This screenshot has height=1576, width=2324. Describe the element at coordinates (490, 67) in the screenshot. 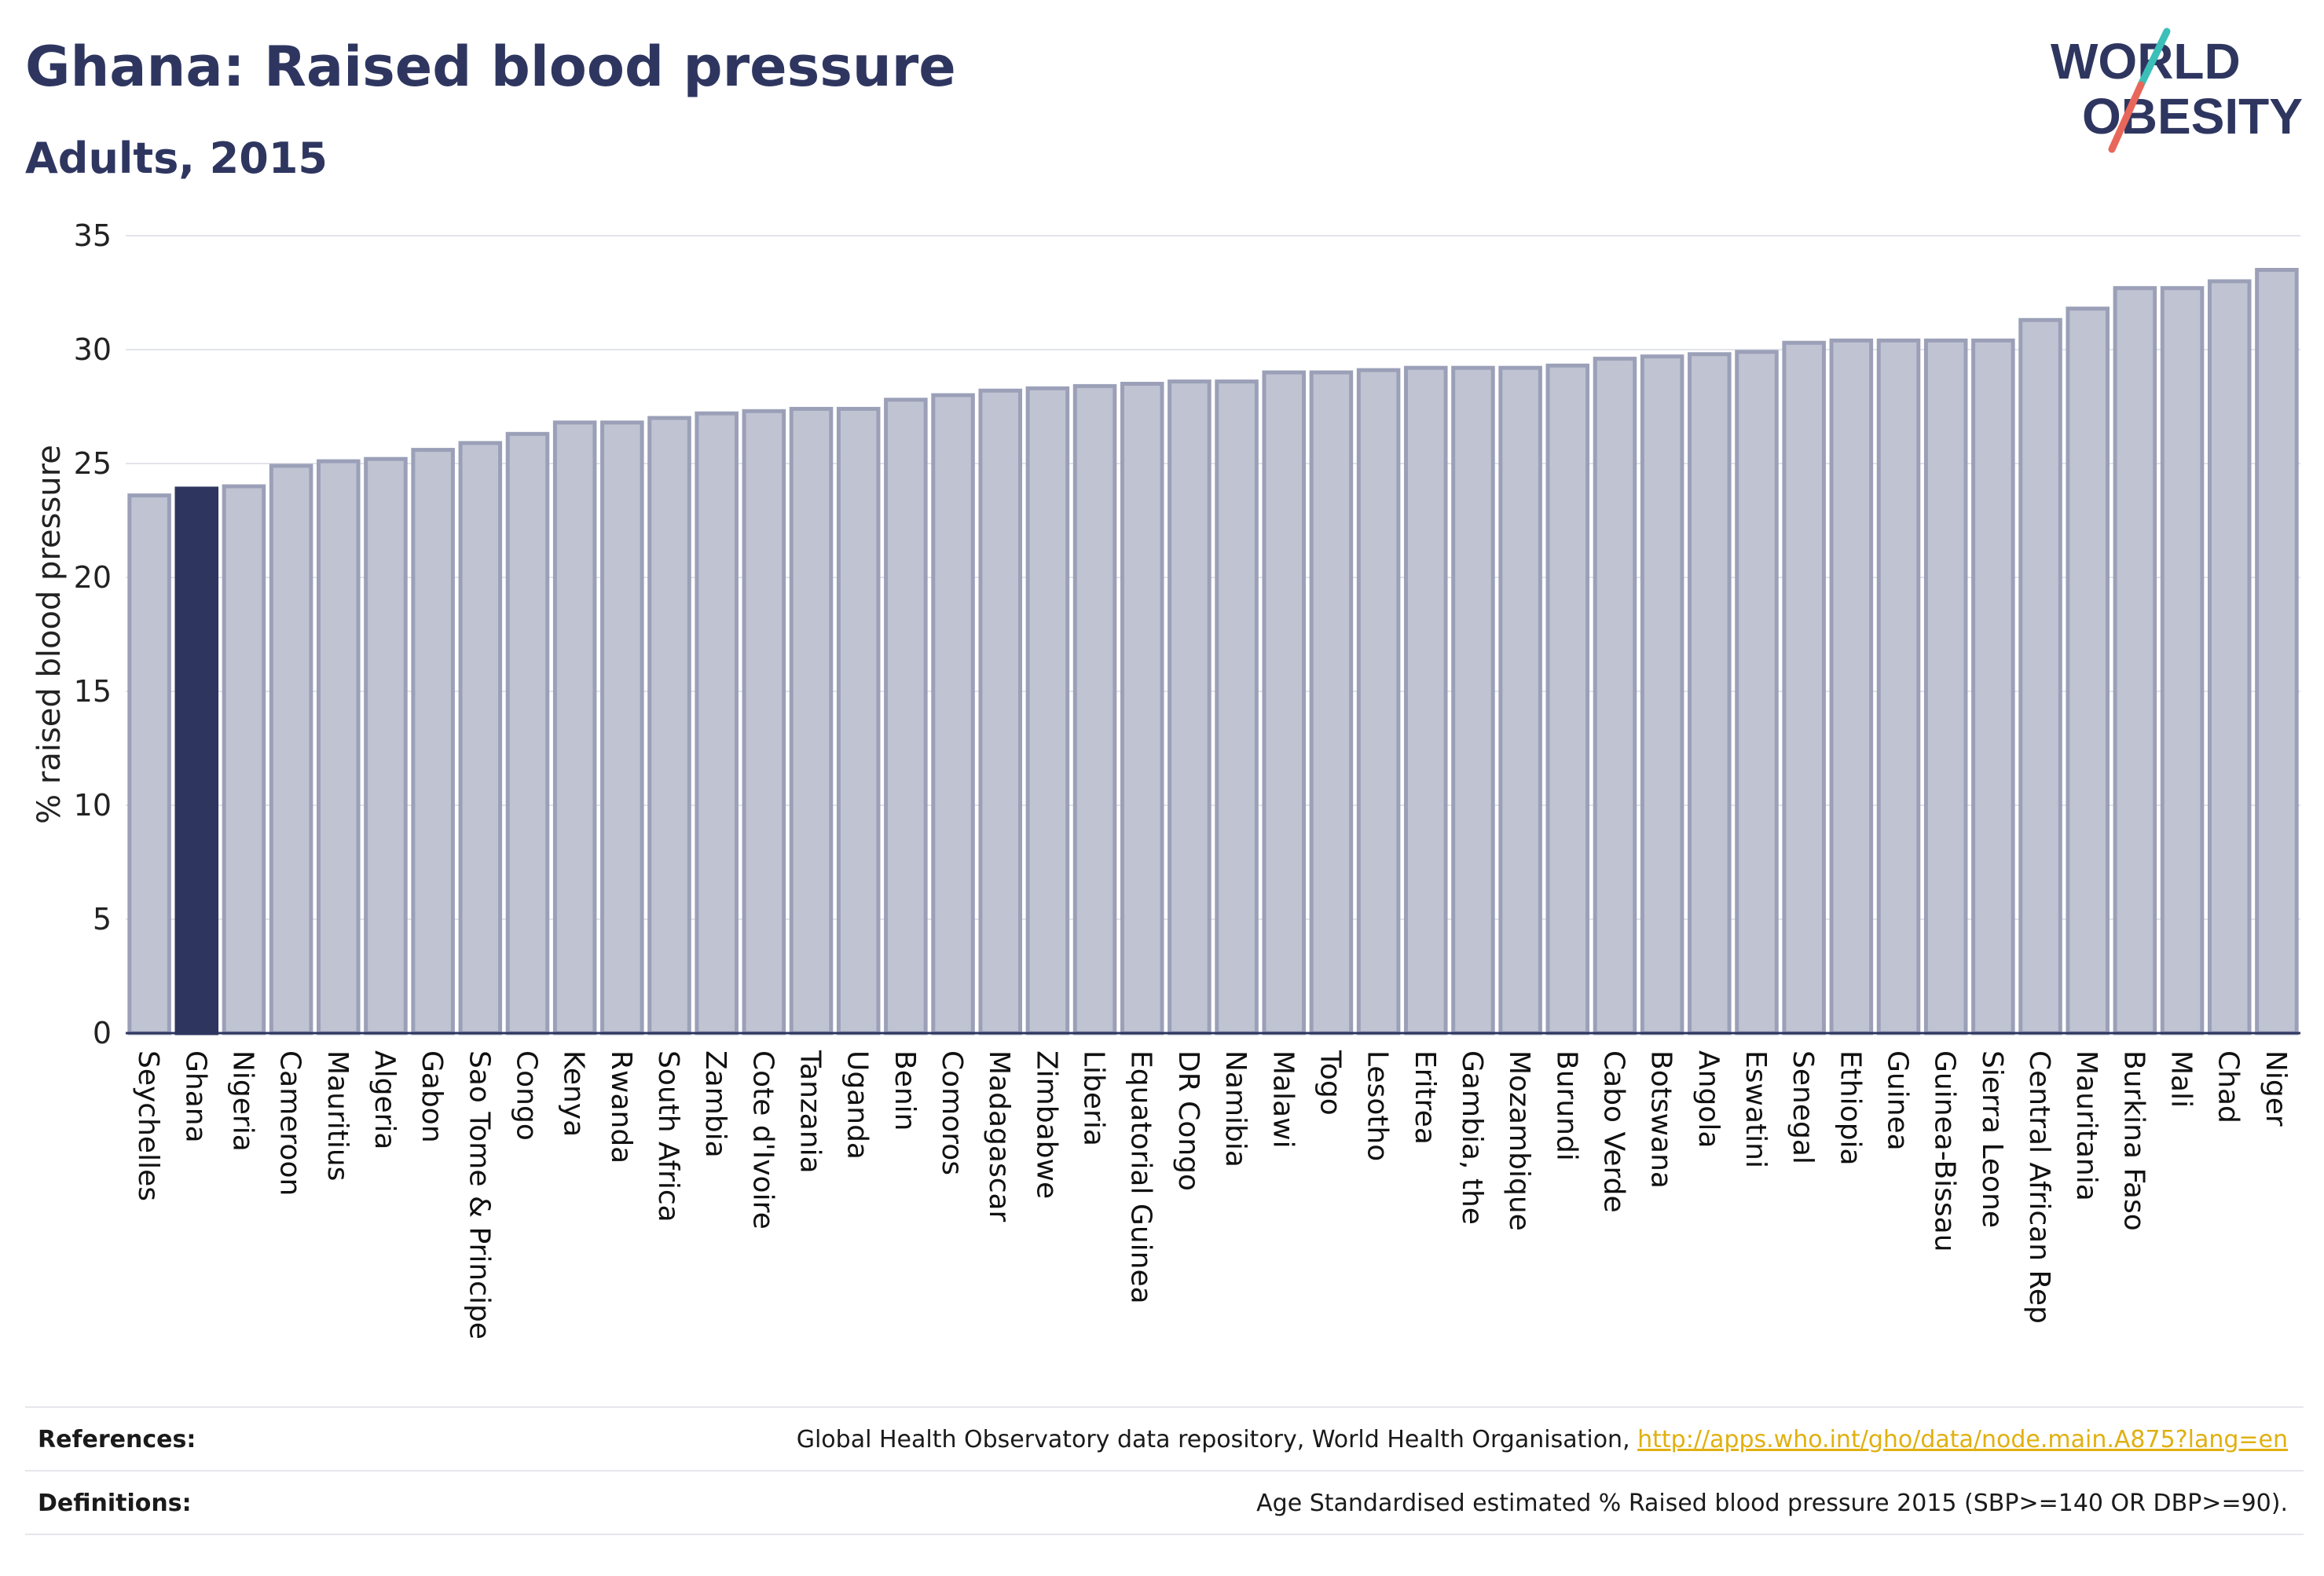

I see `chart-title: Ghana: Raised blood pressure` at that location.